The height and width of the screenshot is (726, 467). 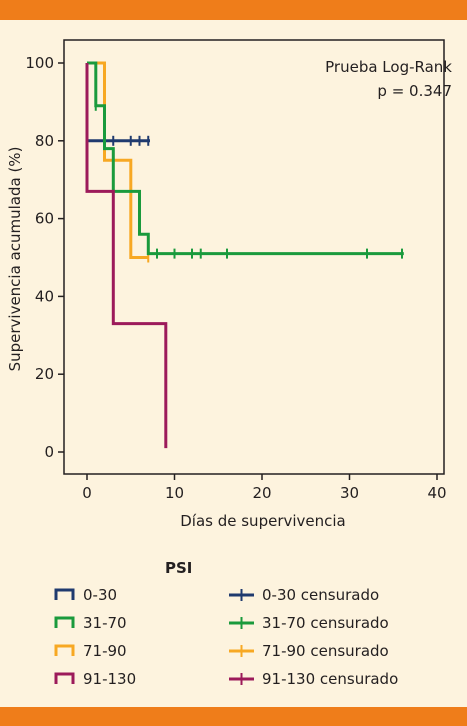 I want to click on y-tick-label: 80, so click(x=44, y=141).